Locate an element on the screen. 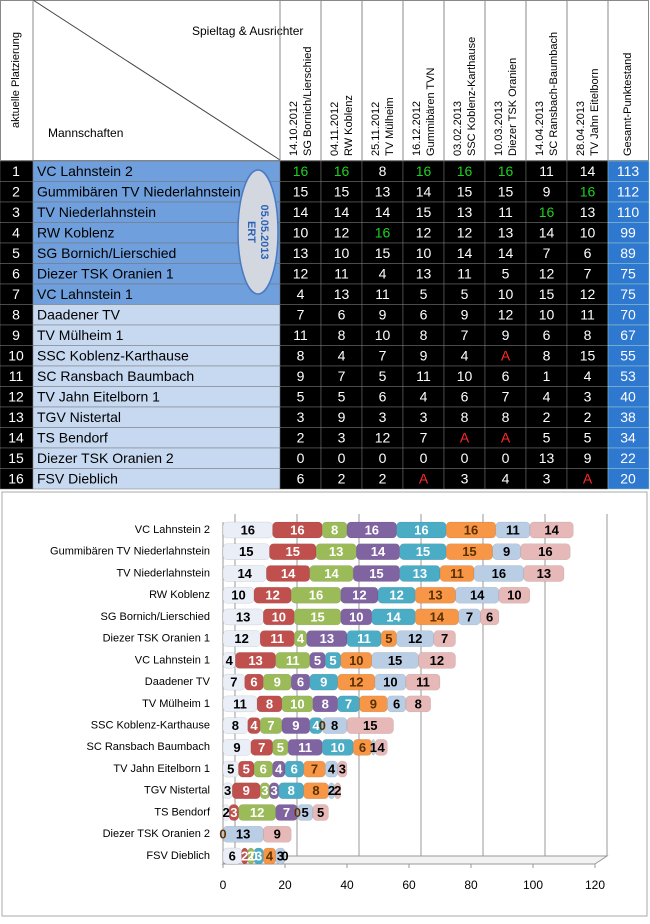  total: 67 is located at coordinates (628, 335).